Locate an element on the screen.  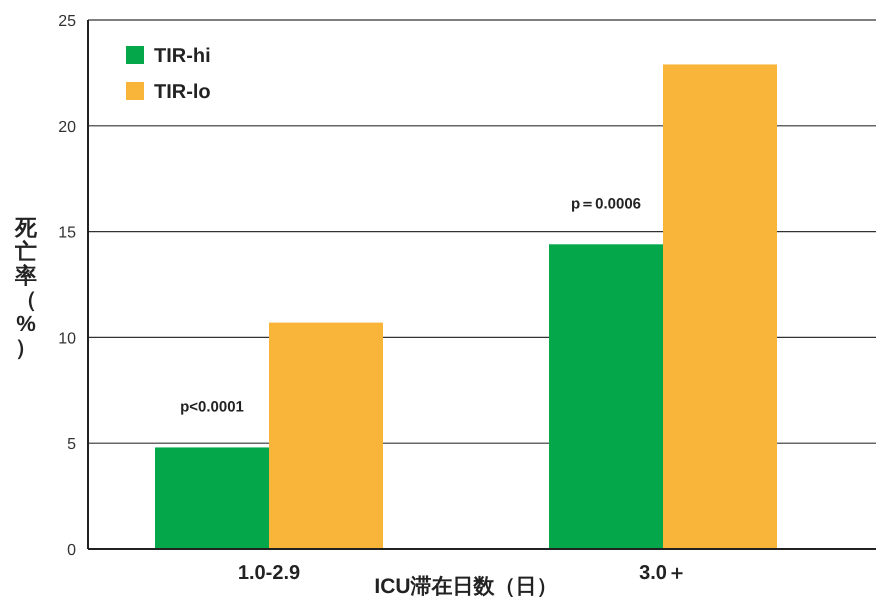
y-tick-label: 5 is located at coordinates (71, 445).